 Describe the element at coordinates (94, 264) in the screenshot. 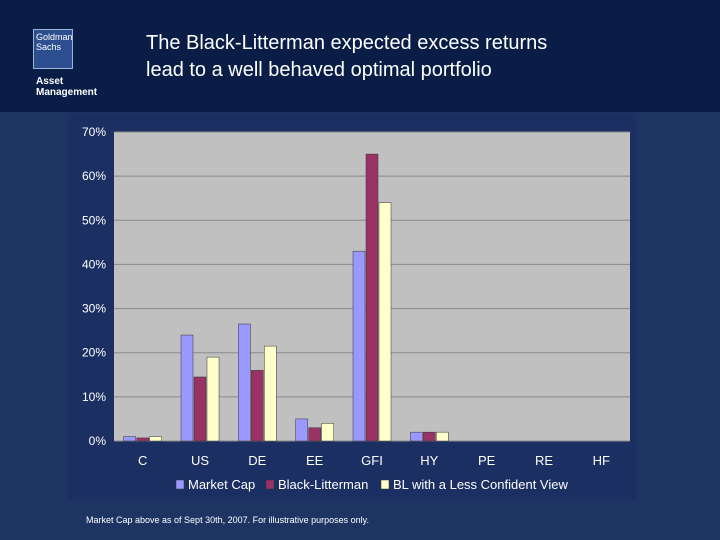

I see `y-tick-label: 40%` at that location.